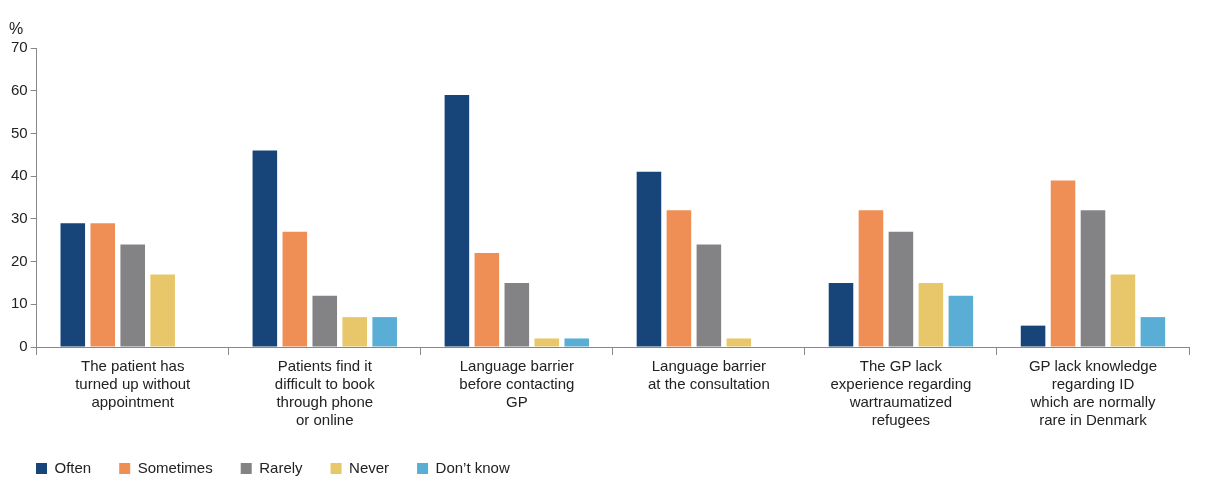  What do you see at coordinates (369, 467) in the screenshot?
I see `legend-label: Never` at bounding box center [369, 467].